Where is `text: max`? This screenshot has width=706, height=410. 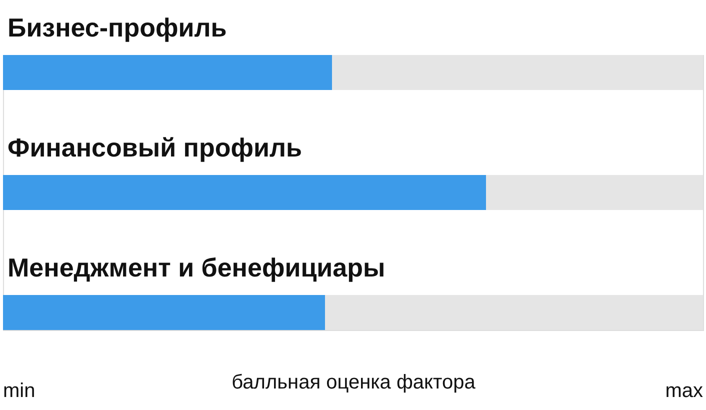 text: max is located at coordinates (684, 391).